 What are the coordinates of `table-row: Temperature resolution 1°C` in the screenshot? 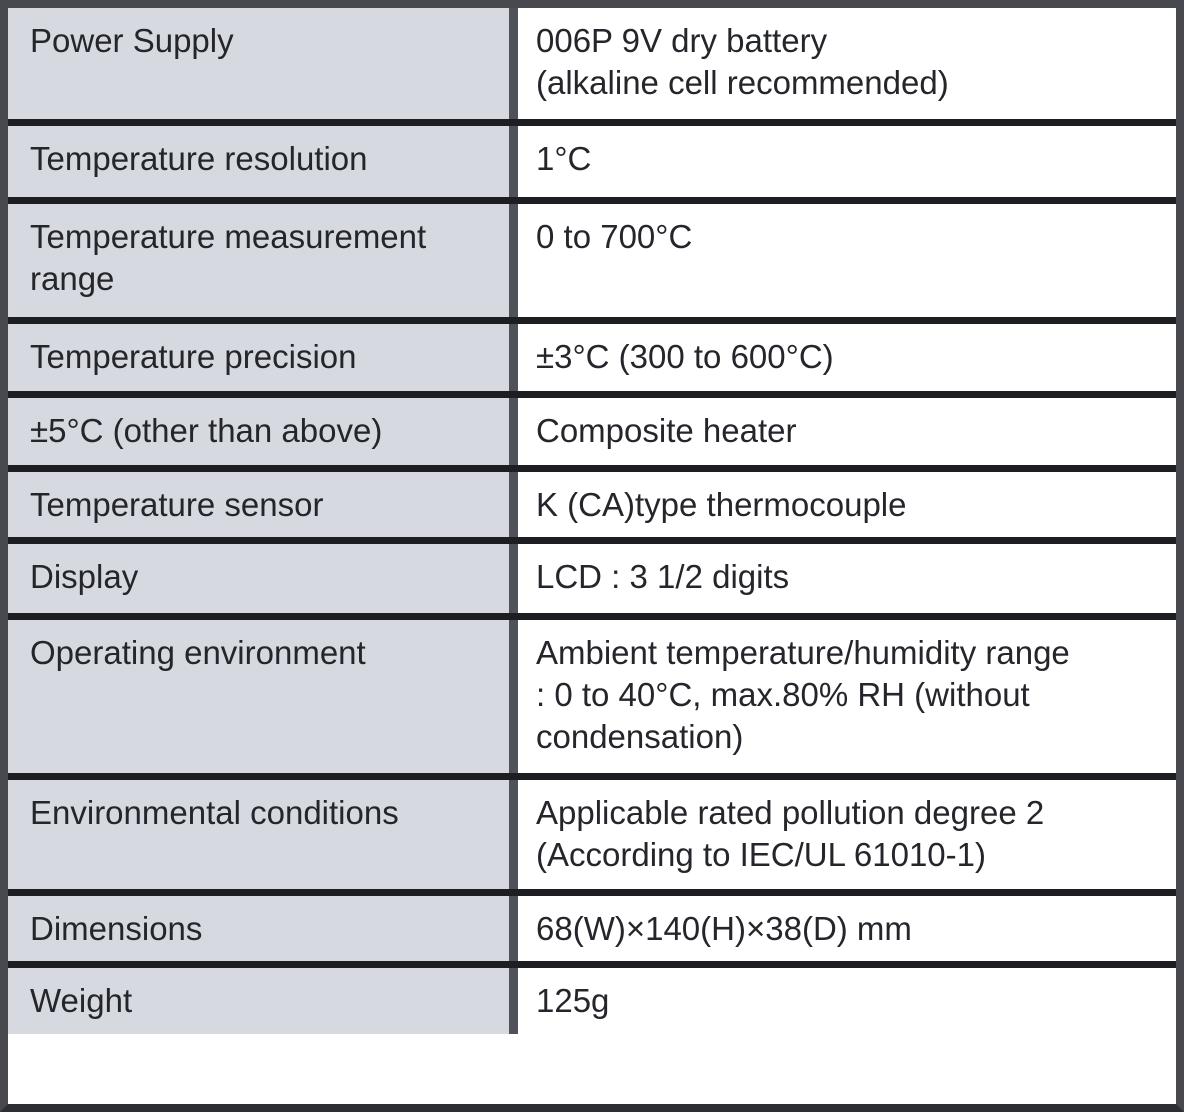 It's located at (592, 165).